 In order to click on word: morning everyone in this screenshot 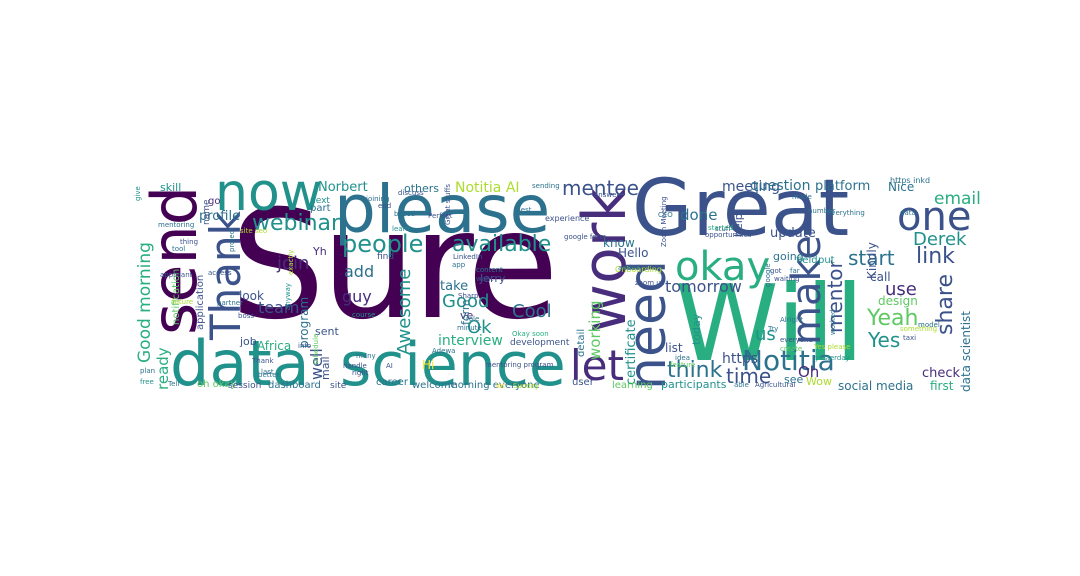, I will do `click(494, 385)`.